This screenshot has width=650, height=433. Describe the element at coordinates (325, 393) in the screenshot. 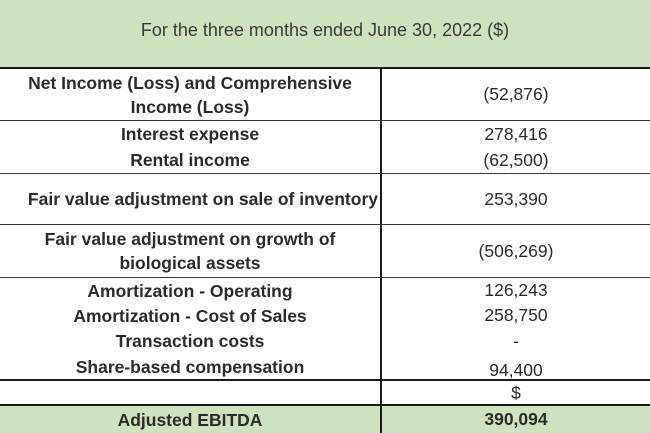

I see `table-row: $` at that location.